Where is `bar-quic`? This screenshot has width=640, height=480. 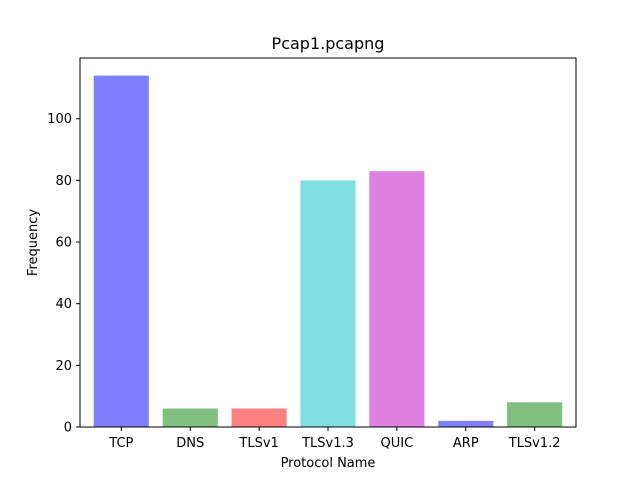
bar-quic is located at coordinates (397, 299).